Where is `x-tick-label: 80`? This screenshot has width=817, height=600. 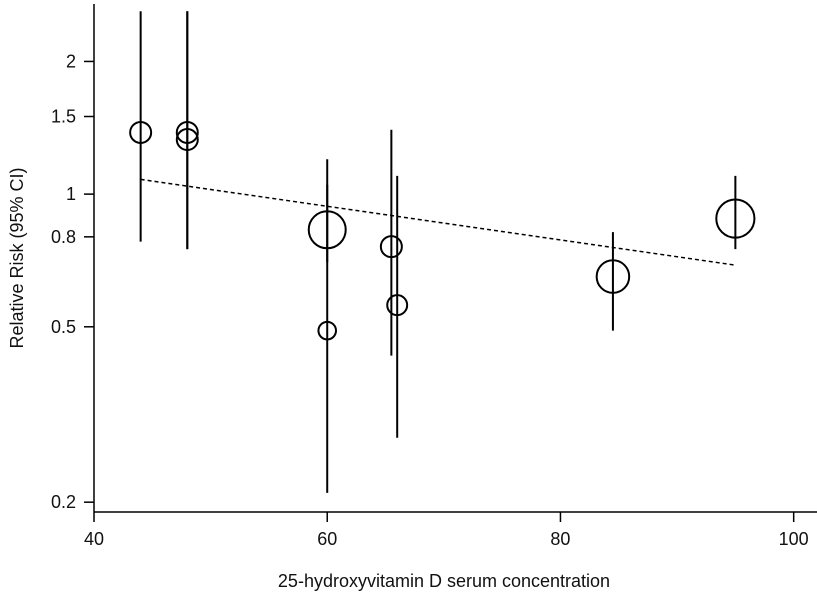
x-tick-label: 80 is located at coordinates (560, 539).